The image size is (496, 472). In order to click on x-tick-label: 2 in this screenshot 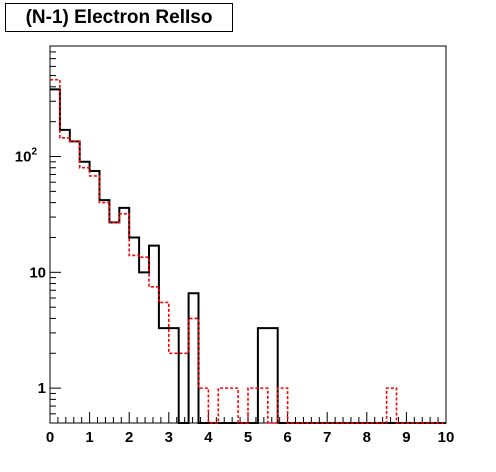, I will do `click(129, 437)`.